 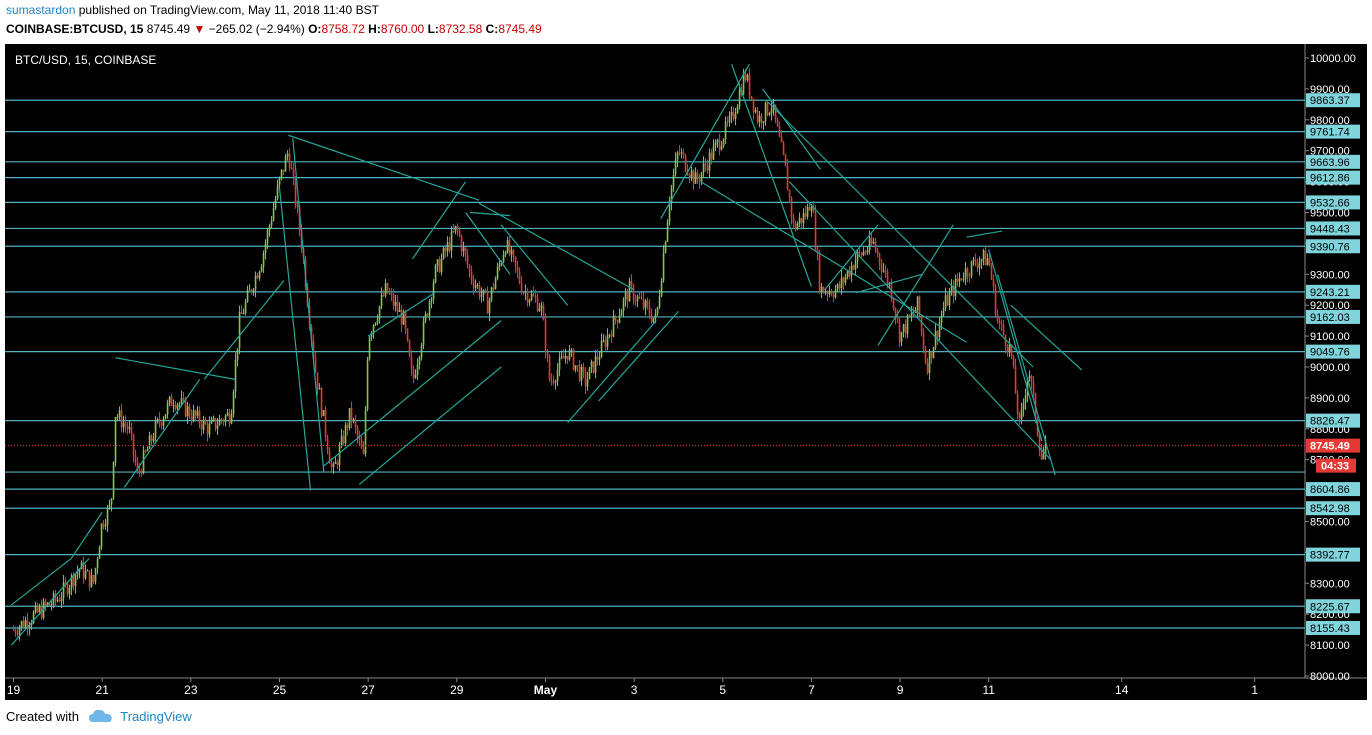 What do you see at coordinates (1330, 101) in the screenshot?
I see `level-label-text: 9863.37` at bounding box center [1330, 101].